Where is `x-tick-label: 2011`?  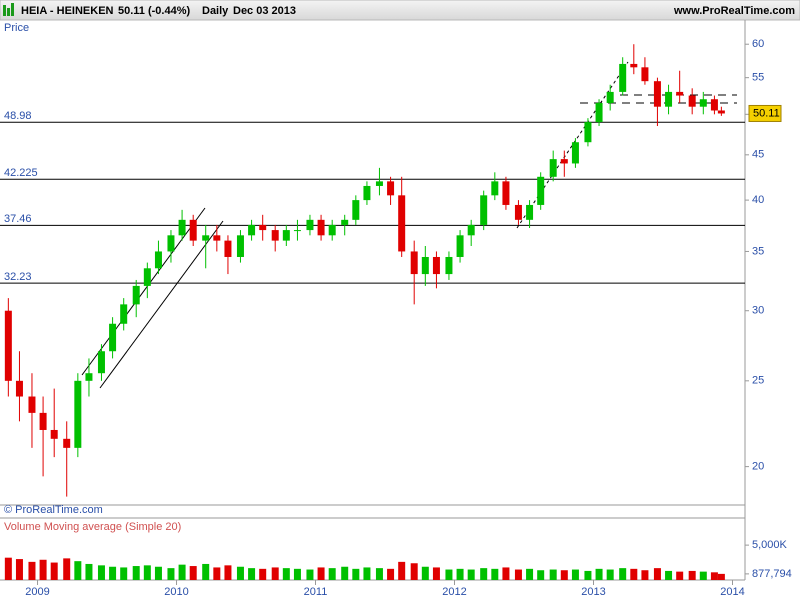
x-tick-label: 2011 is located at coordinates (316, 592).